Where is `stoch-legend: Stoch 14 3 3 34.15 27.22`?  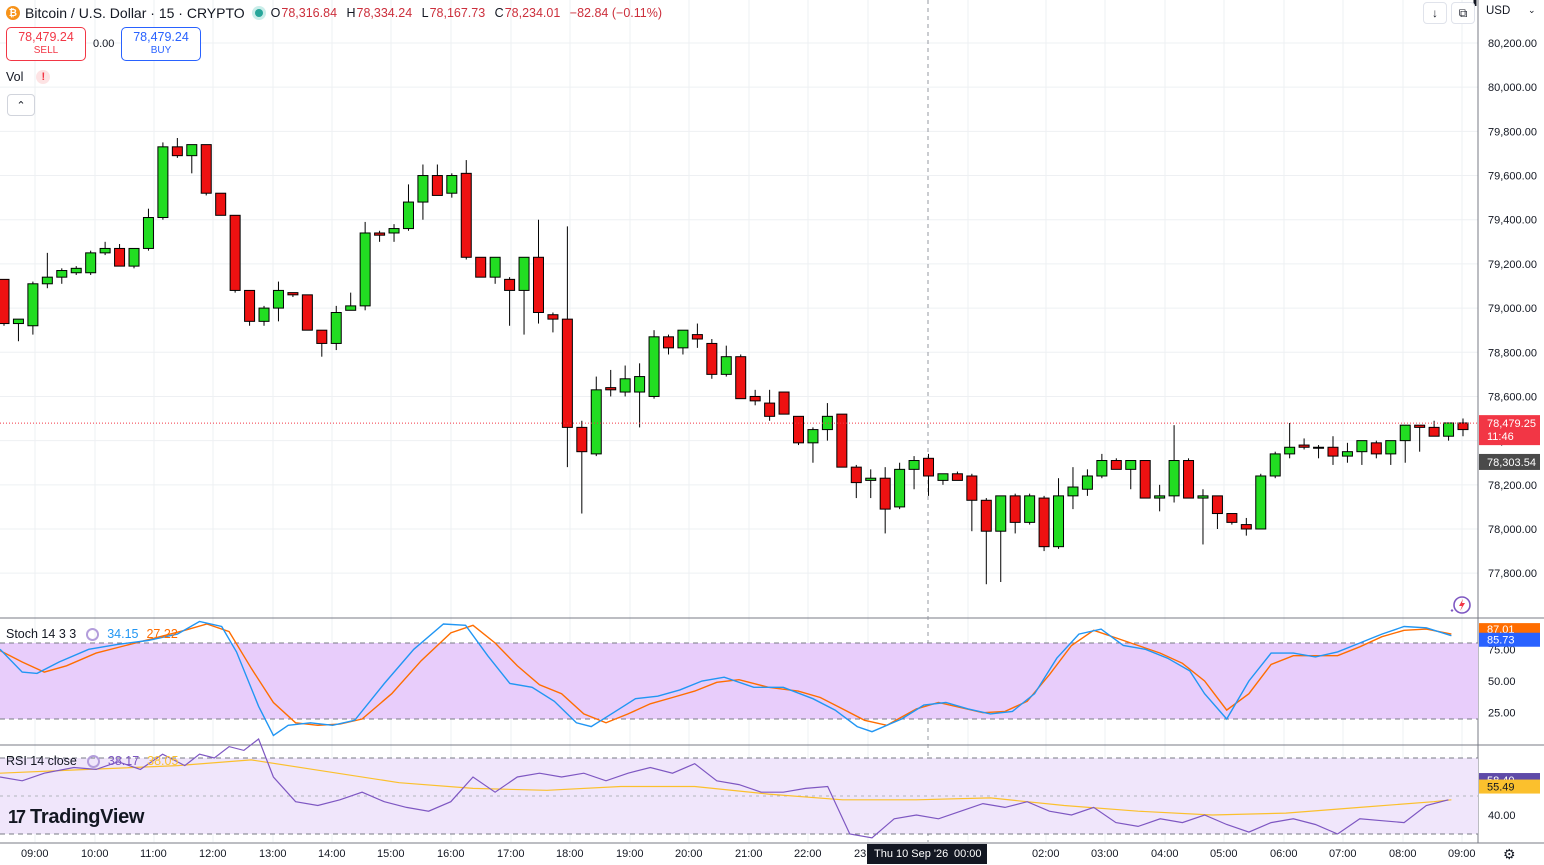 stoch-legend: Stoch 14 3 3 34.15 27.22 is located at coordinates (92, 634).